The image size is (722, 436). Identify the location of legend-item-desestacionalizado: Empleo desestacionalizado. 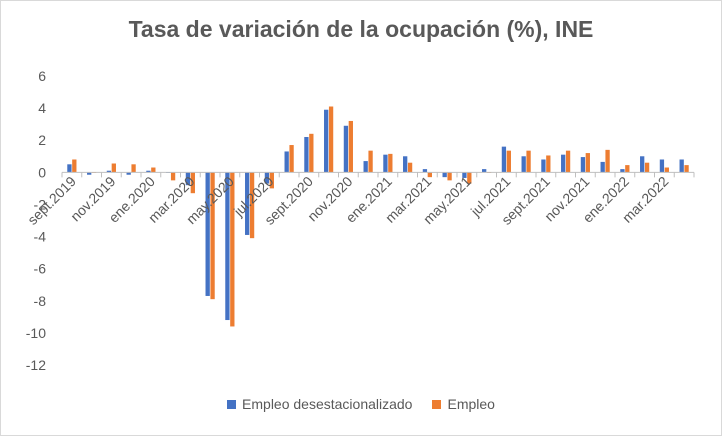
(319, 404).